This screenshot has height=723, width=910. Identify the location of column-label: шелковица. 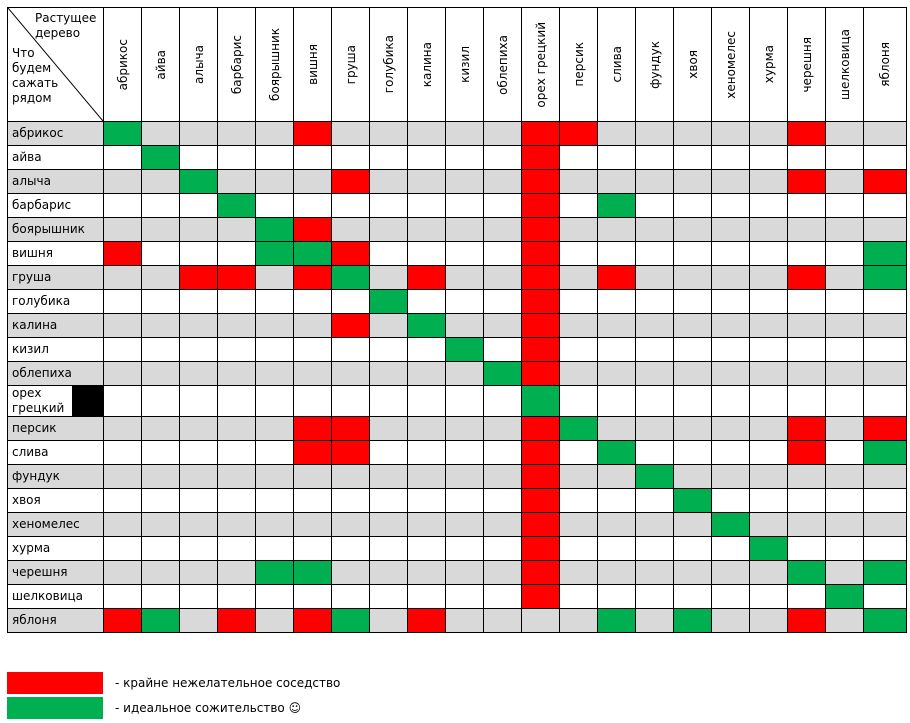
(844, 64).